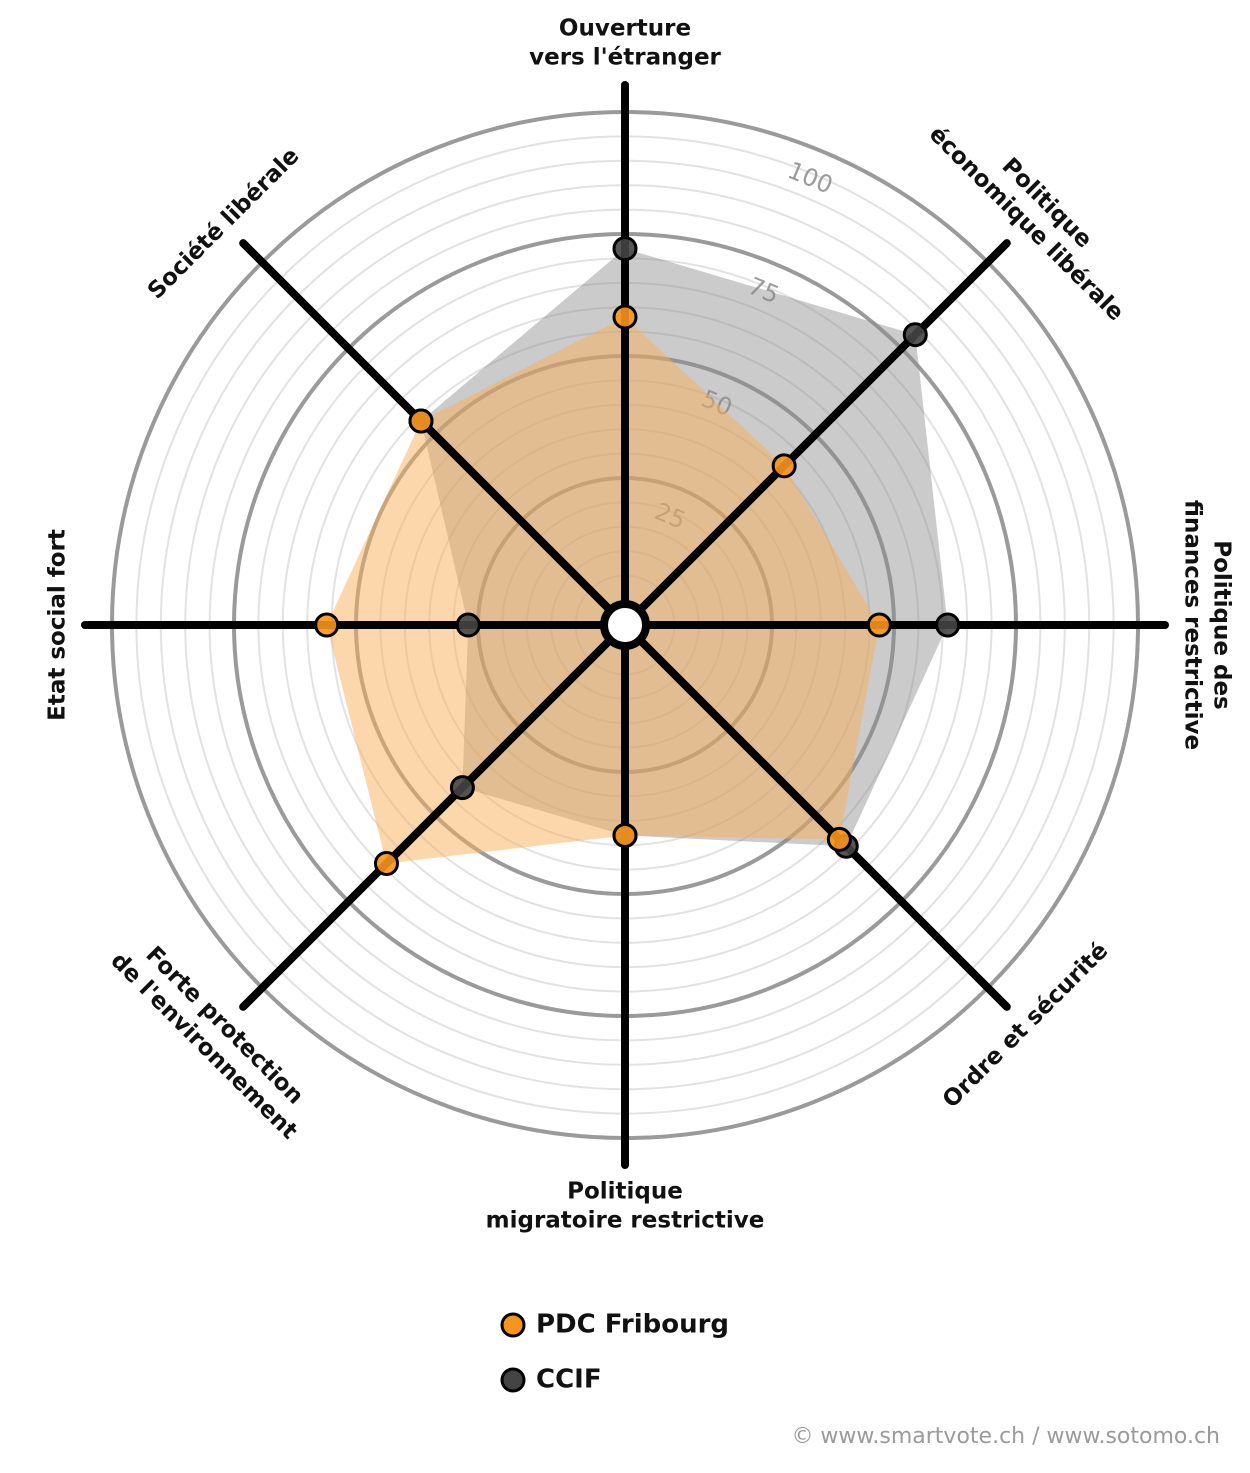  What do you see at coordinates (625, 625) in the screenshot?
I see `center` at bounding box center [625, 625].